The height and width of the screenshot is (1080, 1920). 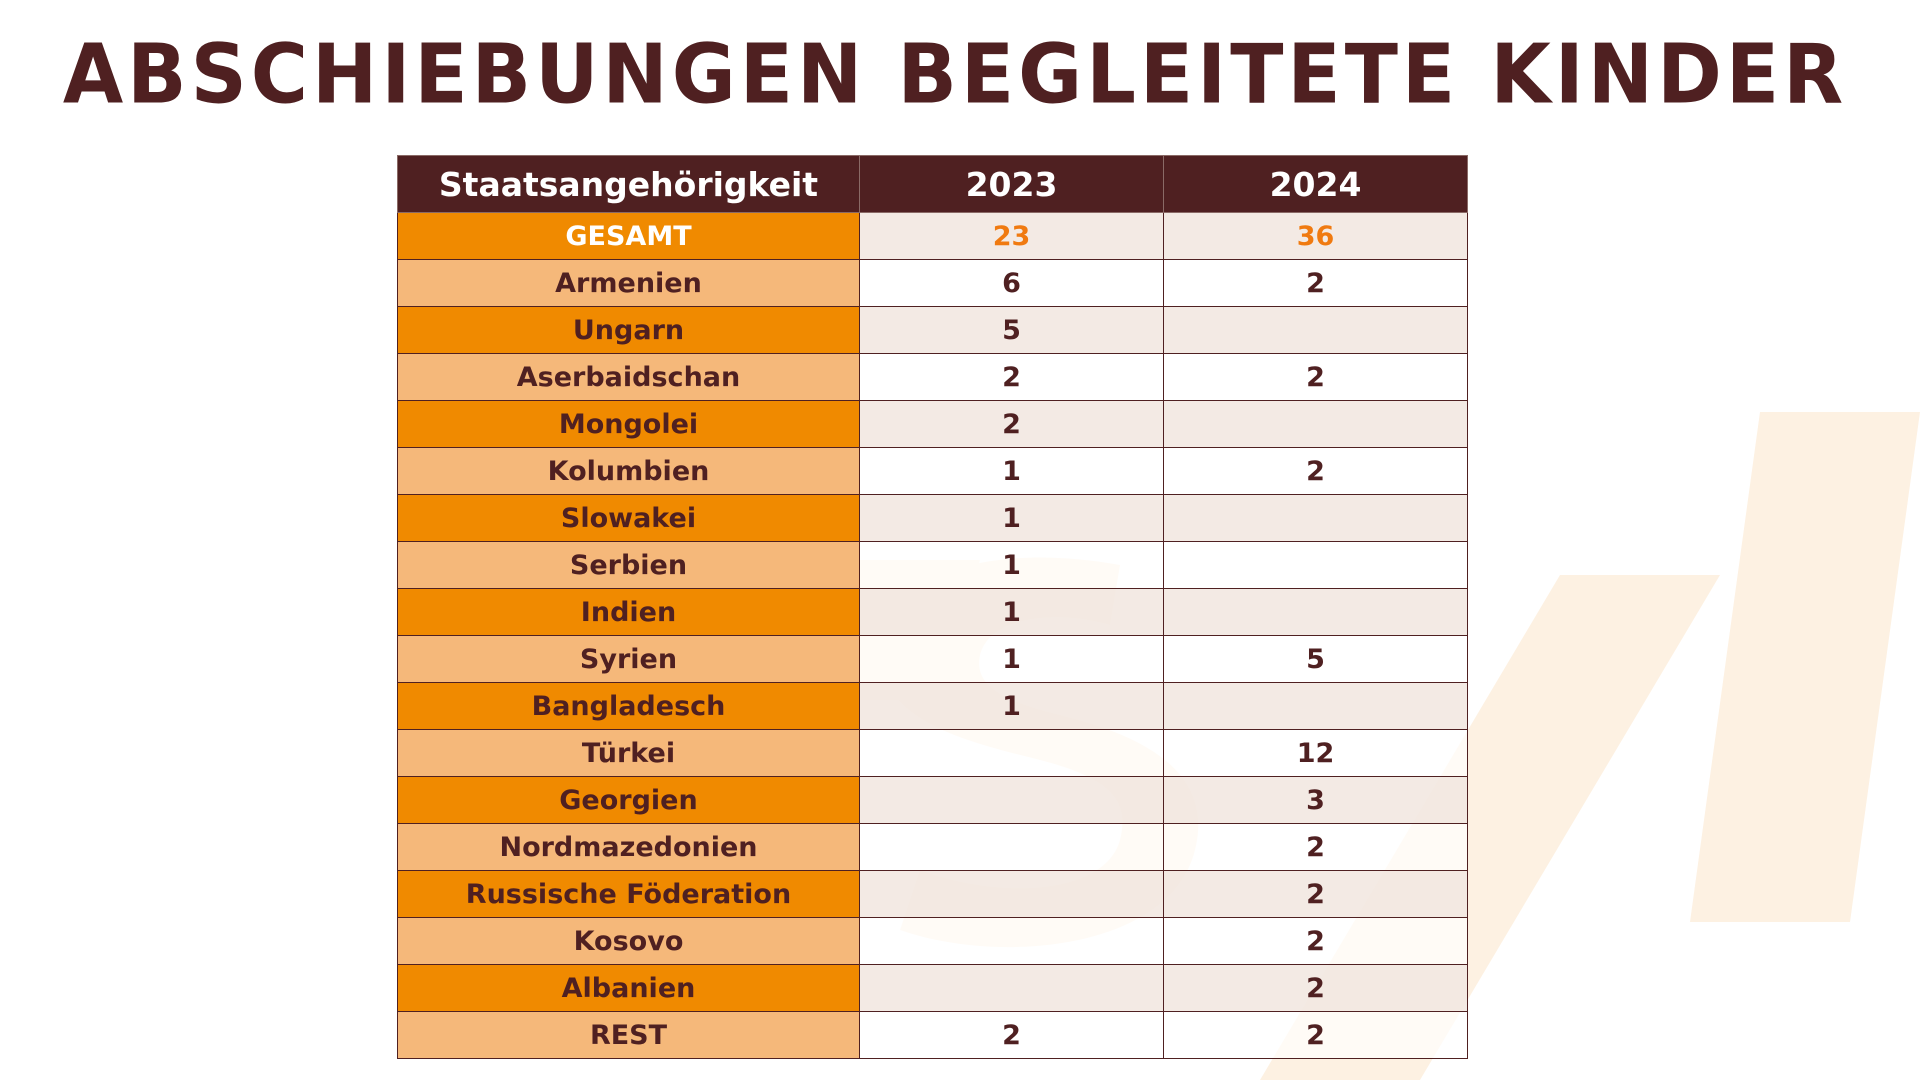 What do you see at coordinates (1315, 800) in the screenshot?
I see `value-2024-cell: 3` at bounding box center [1315, 800].